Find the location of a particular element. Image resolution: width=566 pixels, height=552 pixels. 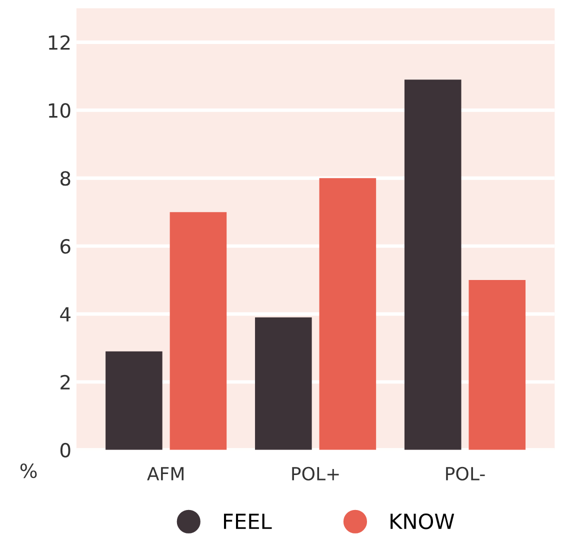

x-tick-label: POL+ is located at coordinates (315, 473).